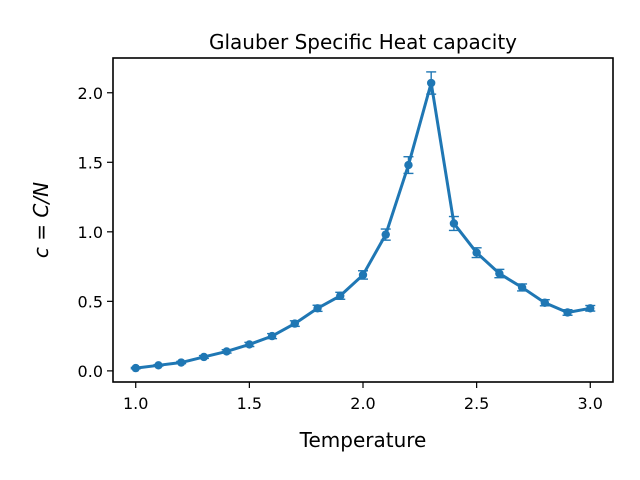  Describe the element at coordinates (135, 403) in the screenshot. I see `x-tick-label: 1.0` at that location.